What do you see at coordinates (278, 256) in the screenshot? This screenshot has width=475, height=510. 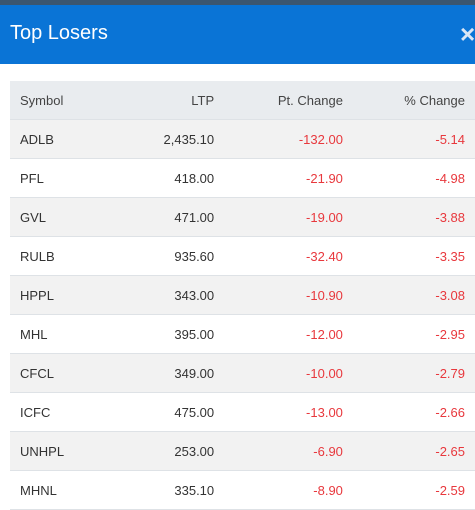 I see `table-cell: -32.40` at bounding box center [278, 256].